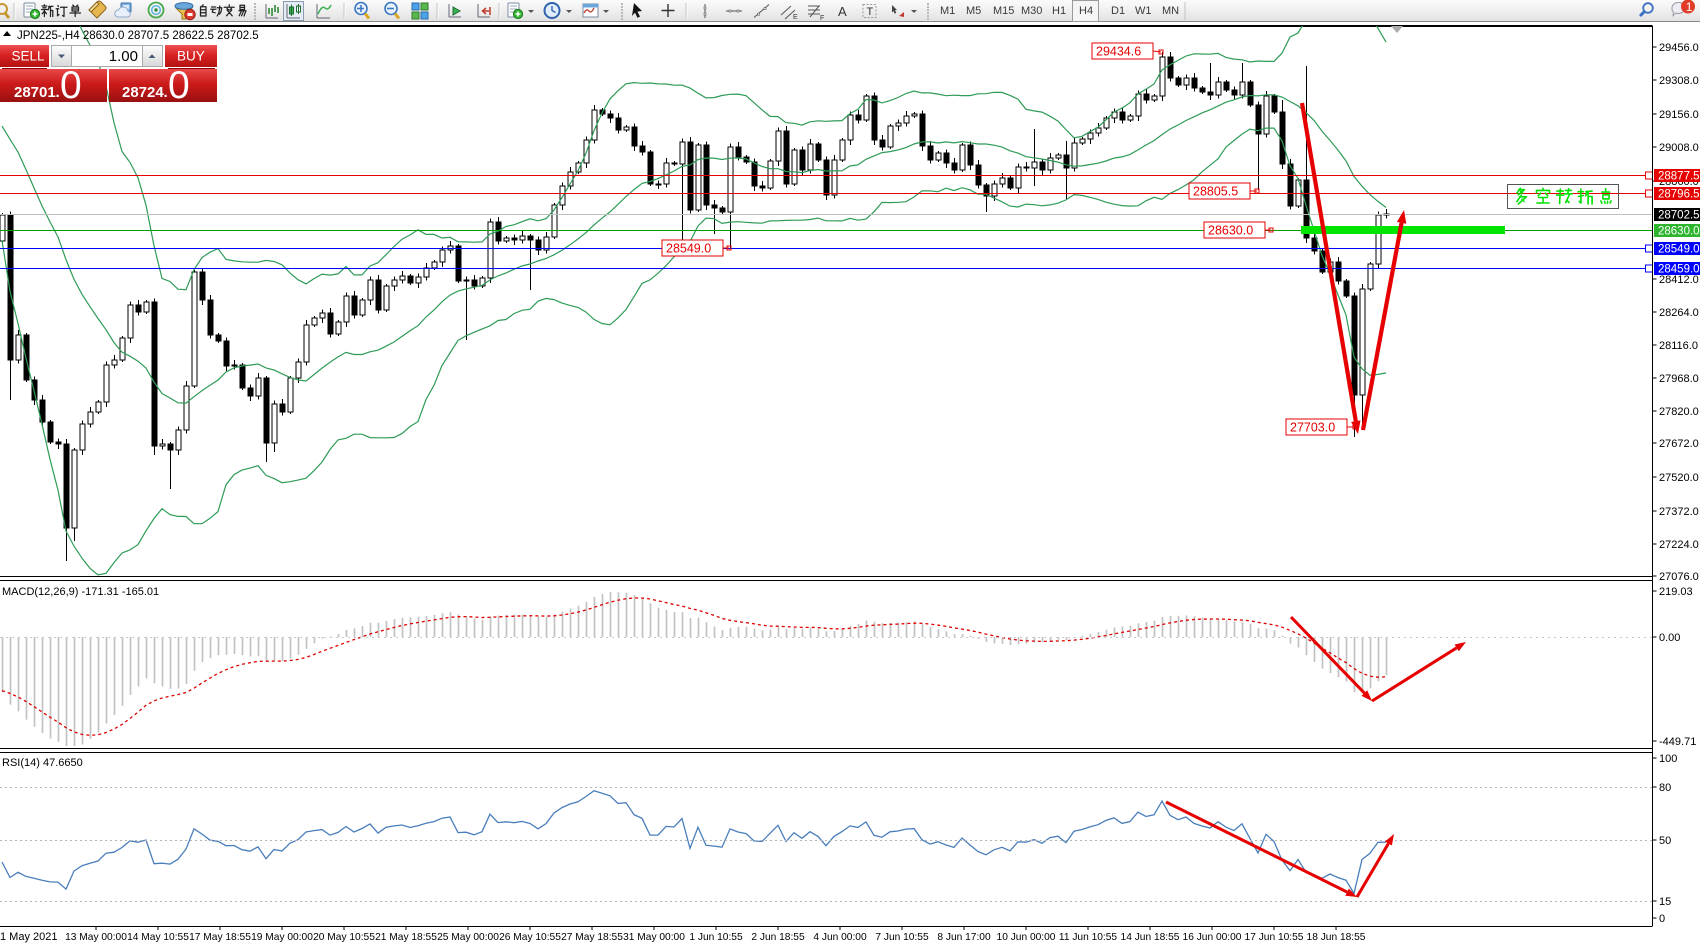 The height and width of the screenshot is (943, 1700). I want to click on svg-text: 18 Jun 18:55, so click(1336, 937).